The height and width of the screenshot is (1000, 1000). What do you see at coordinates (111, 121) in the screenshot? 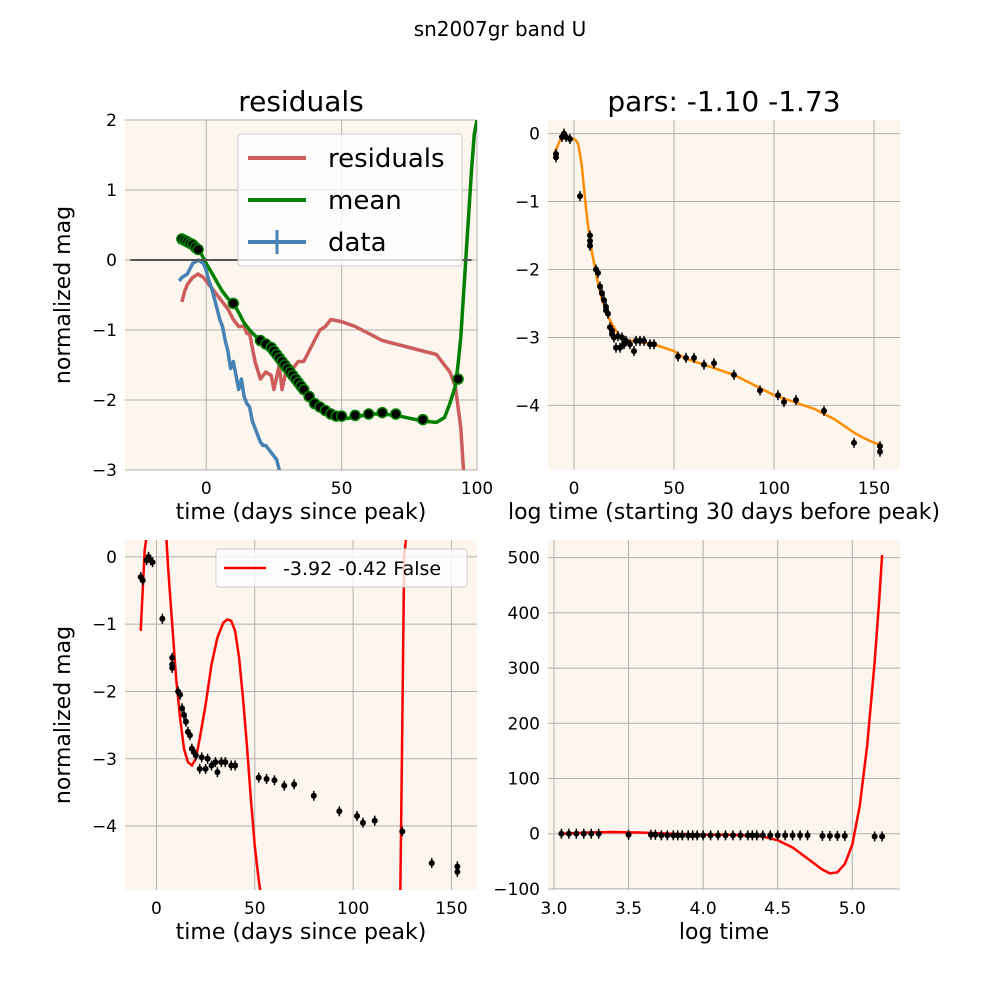
I see `y-tick-label: 2` at bounding box center [111, 121].